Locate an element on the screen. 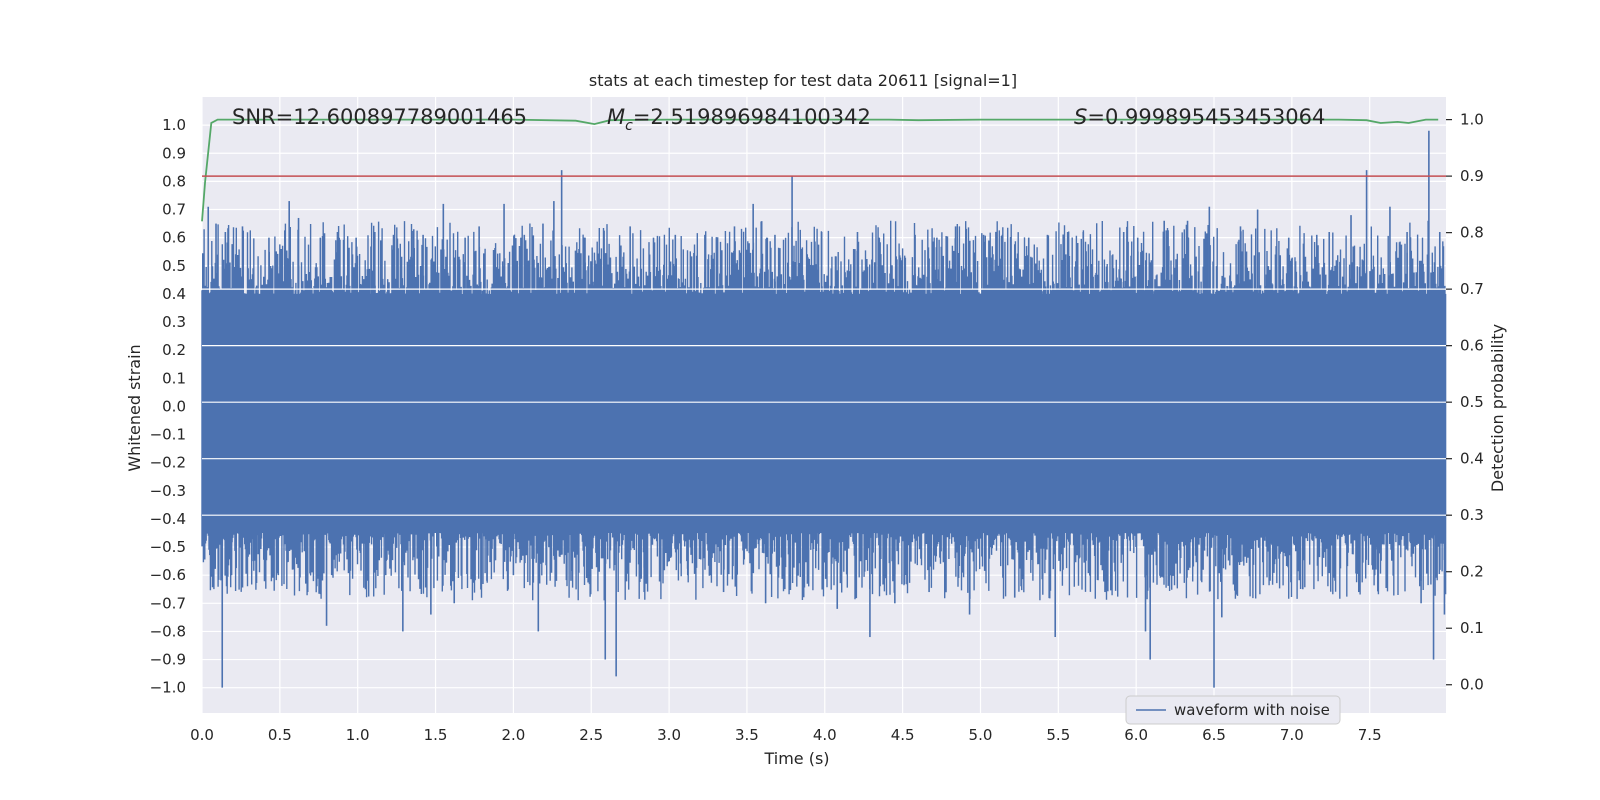 This screenshot has height=800, width=1600. y-tick-label: 0.0 is located at coordinates (174, 406).